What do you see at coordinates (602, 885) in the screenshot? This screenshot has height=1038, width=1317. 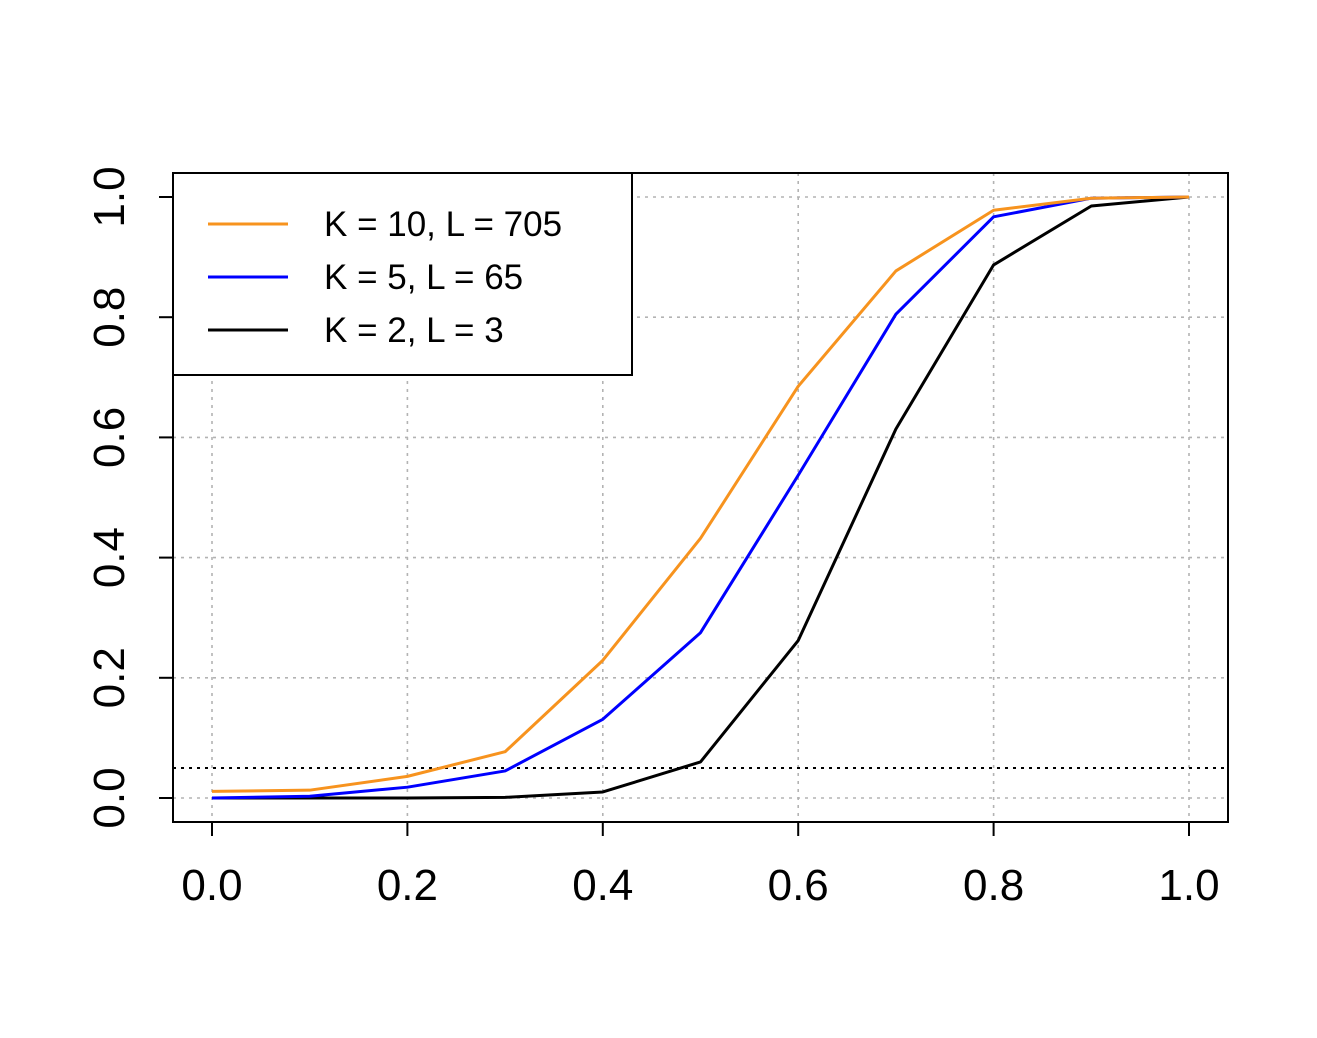 I see `x-tick-label-2: 0.4` at bounding box center [602, 885].